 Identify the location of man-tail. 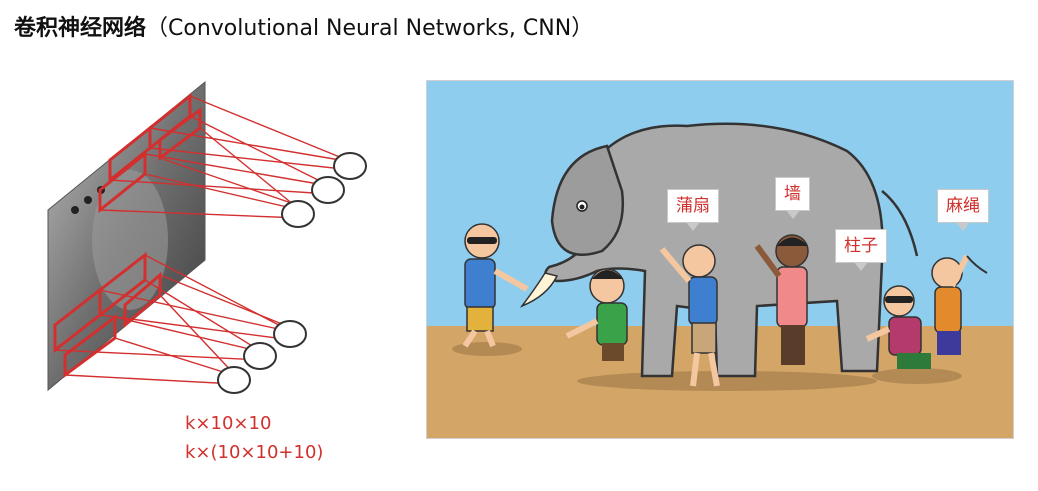
(959, 304).